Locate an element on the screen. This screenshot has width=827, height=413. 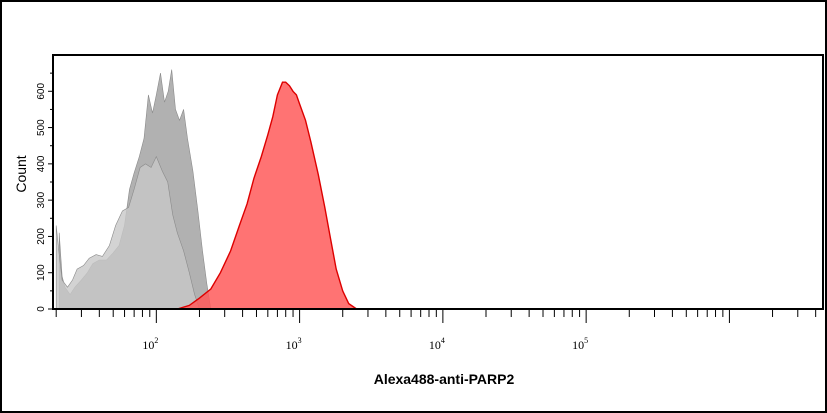
series-3-histogram is located at coordinates (270, 195).